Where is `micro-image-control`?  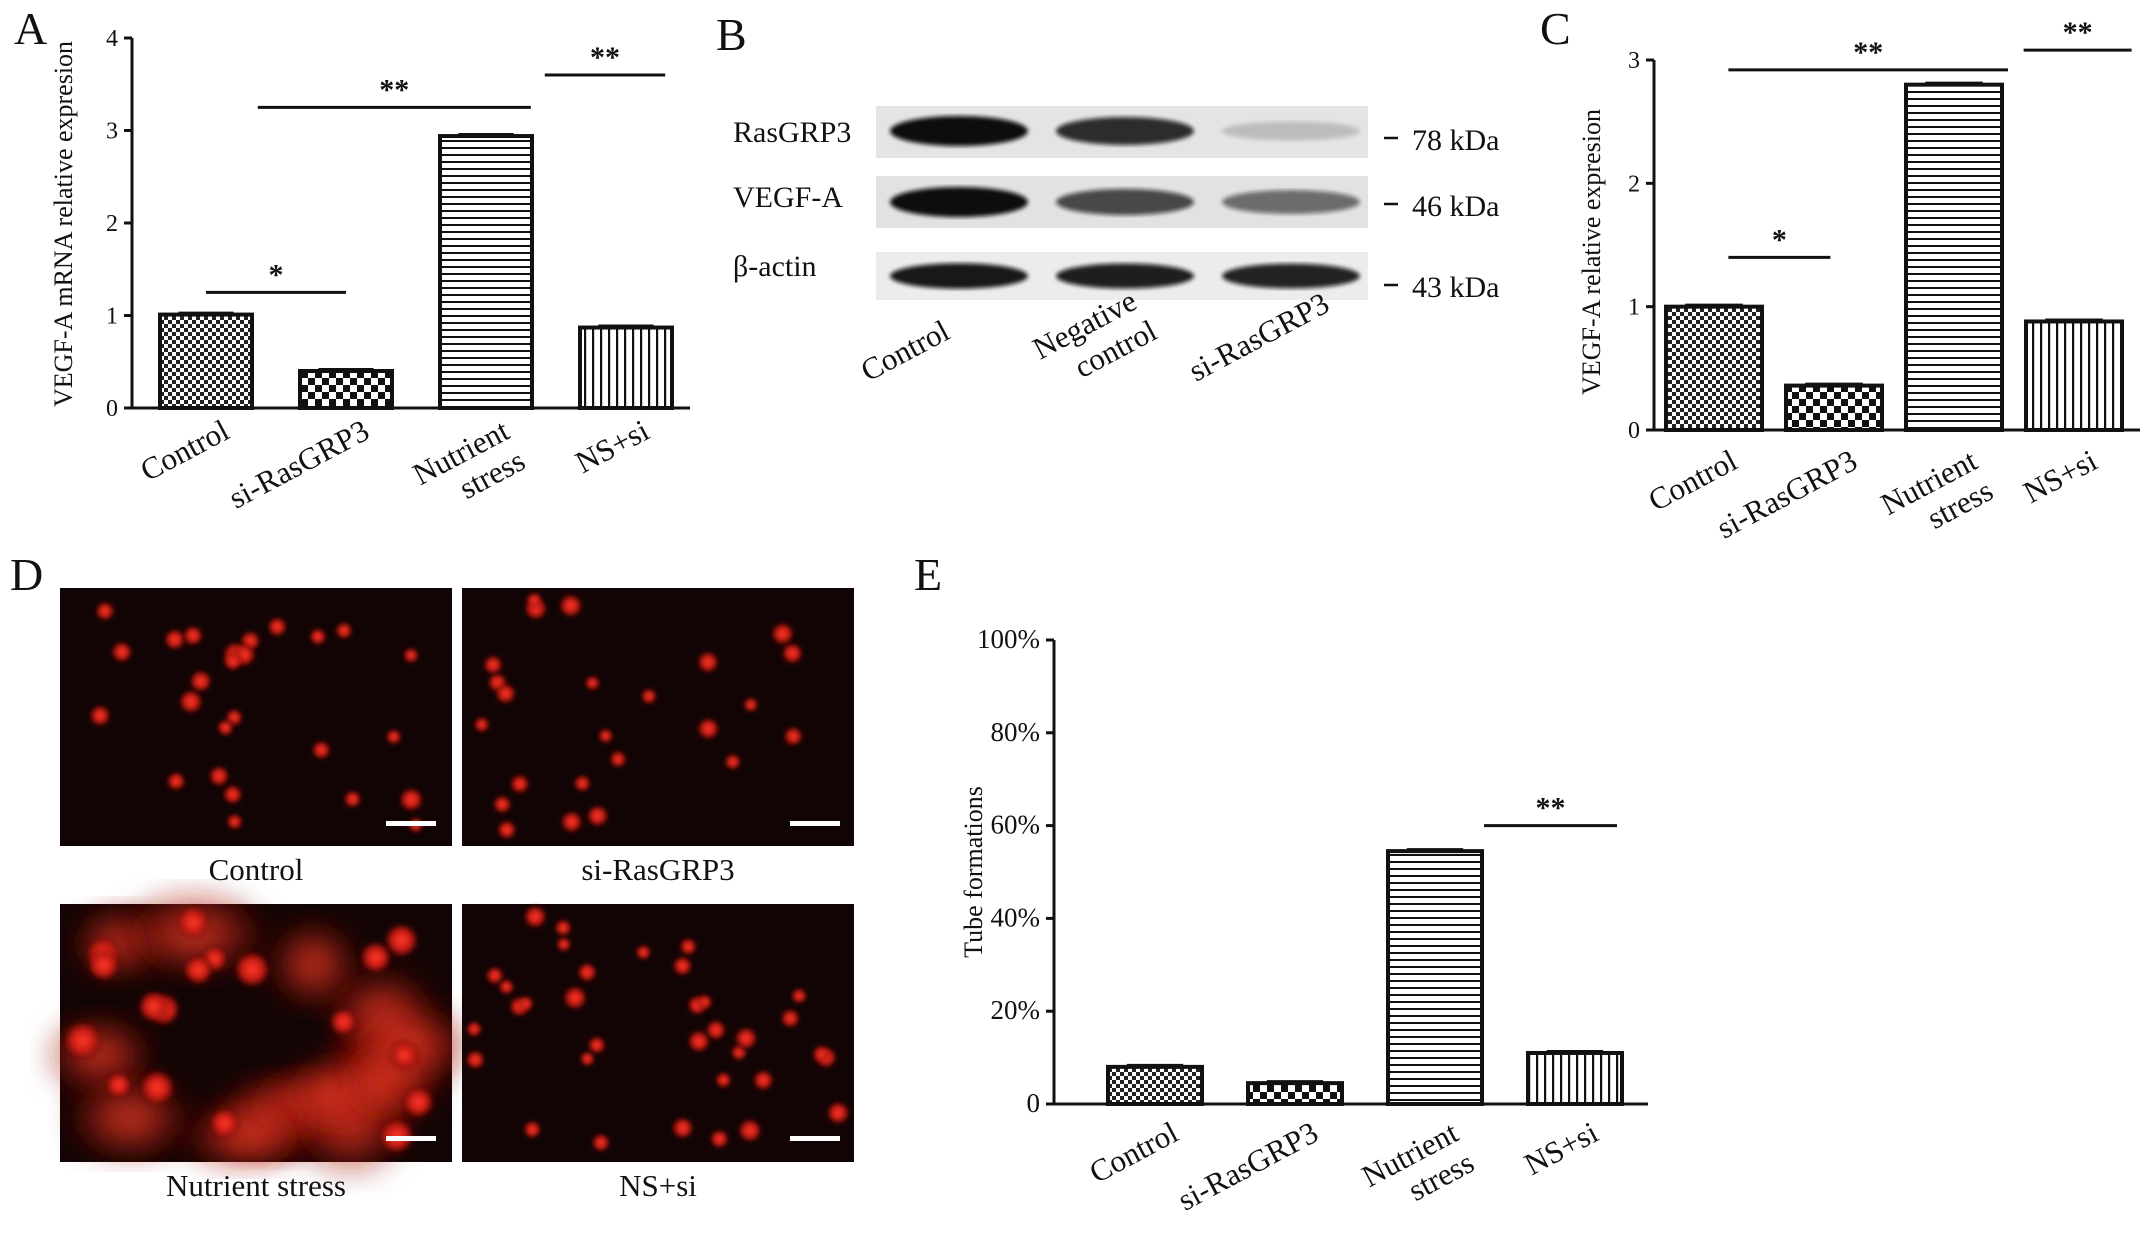
micro-image-control is located at coordinates (256, 717).